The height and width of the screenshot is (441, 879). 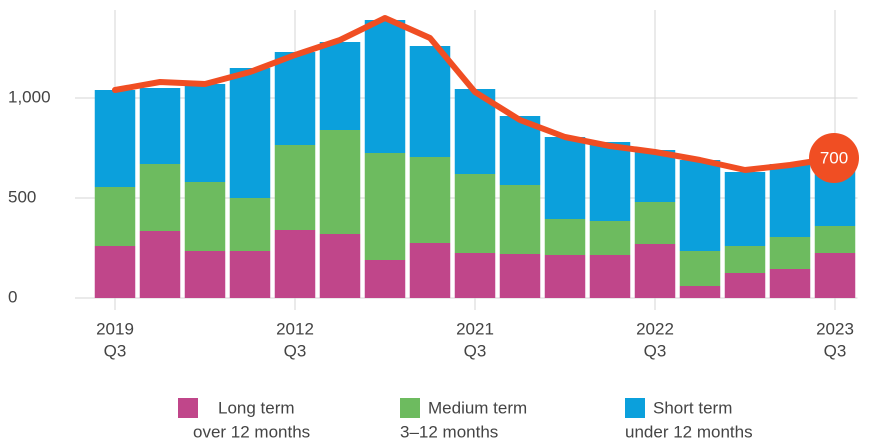 I want to click on x-tick-label: 2023, so click(x=835, y=328).